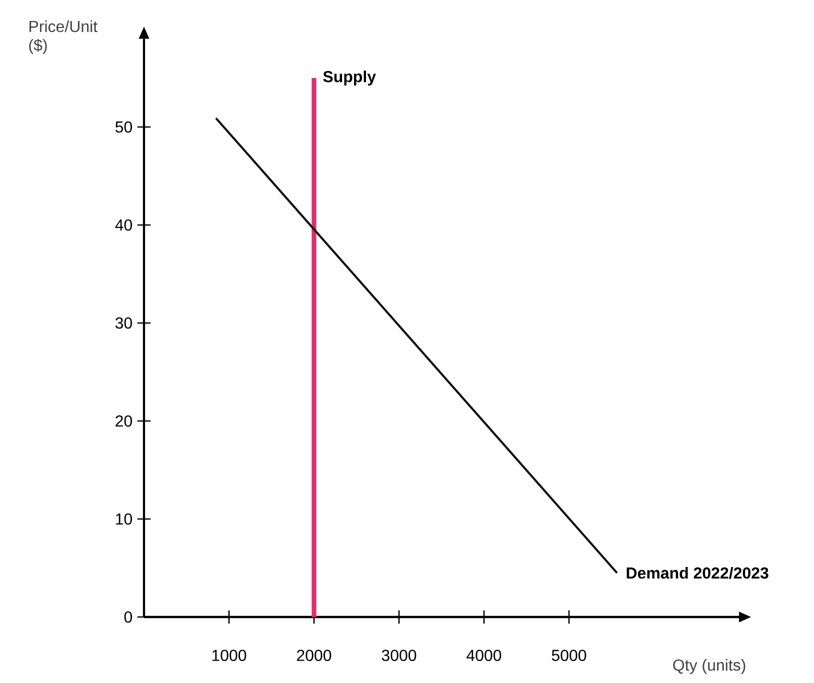 This screenshot has height=683, width=814. I want to click on x-tick-label: 2000, so click(314, 656).